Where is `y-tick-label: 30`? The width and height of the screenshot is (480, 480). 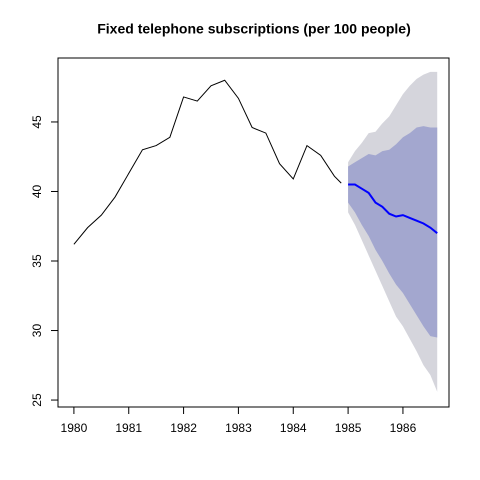
y-tick-label: 30 is located at coordinates (37, 331).